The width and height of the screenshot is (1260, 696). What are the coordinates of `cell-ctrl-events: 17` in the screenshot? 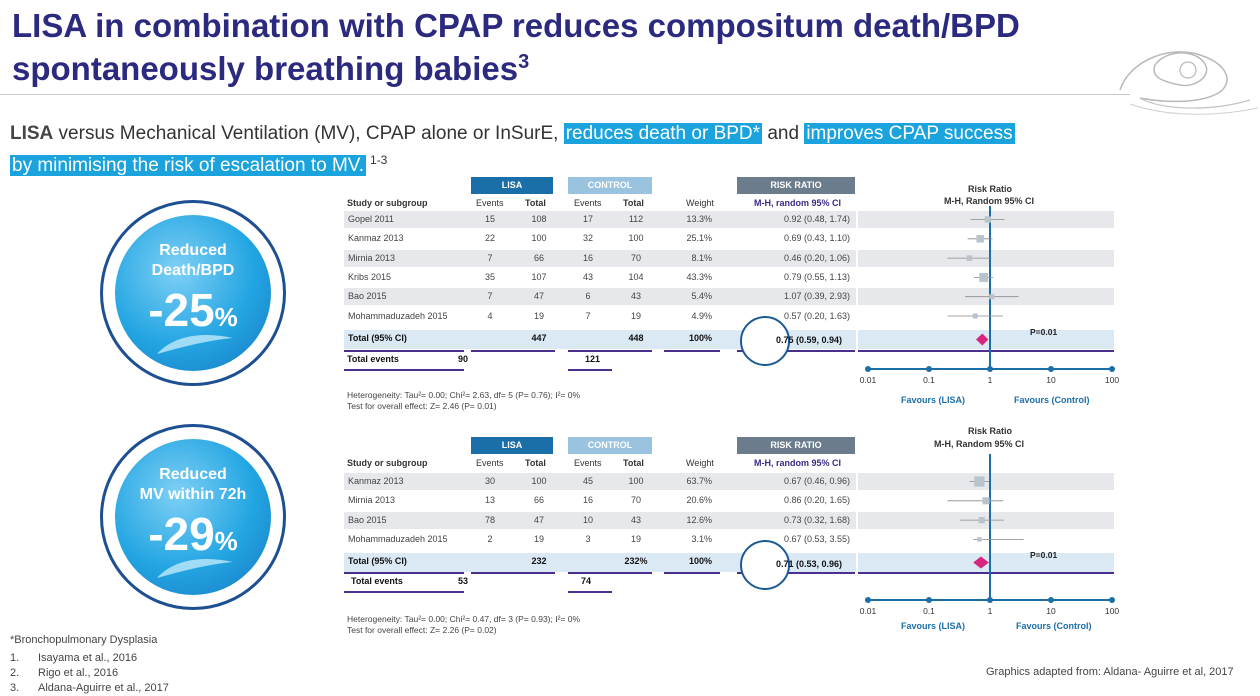 It's located at (587, 219).